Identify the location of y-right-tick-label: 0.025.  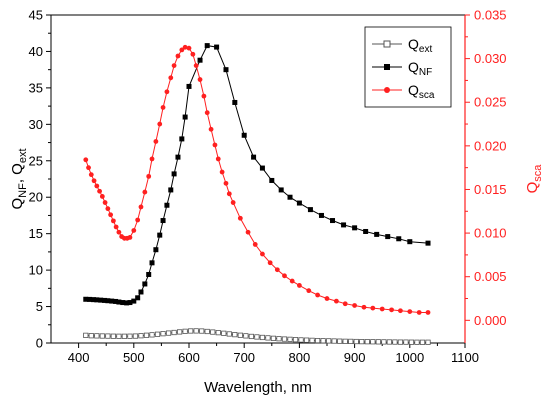
(490, 102).